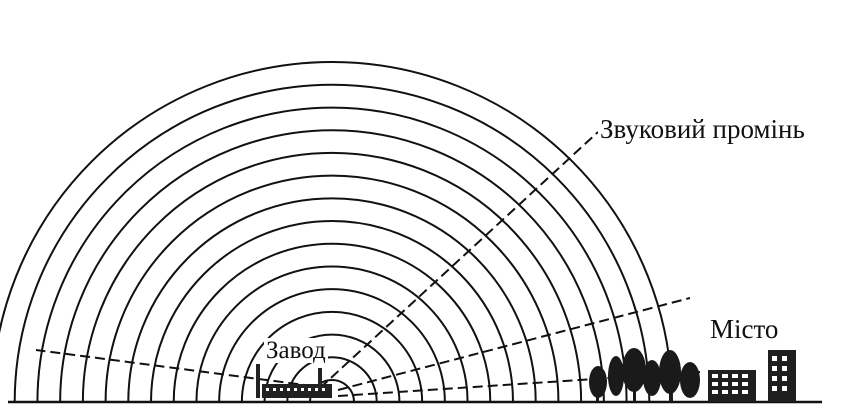  I want to click on trees-icon, so click(644, 375).